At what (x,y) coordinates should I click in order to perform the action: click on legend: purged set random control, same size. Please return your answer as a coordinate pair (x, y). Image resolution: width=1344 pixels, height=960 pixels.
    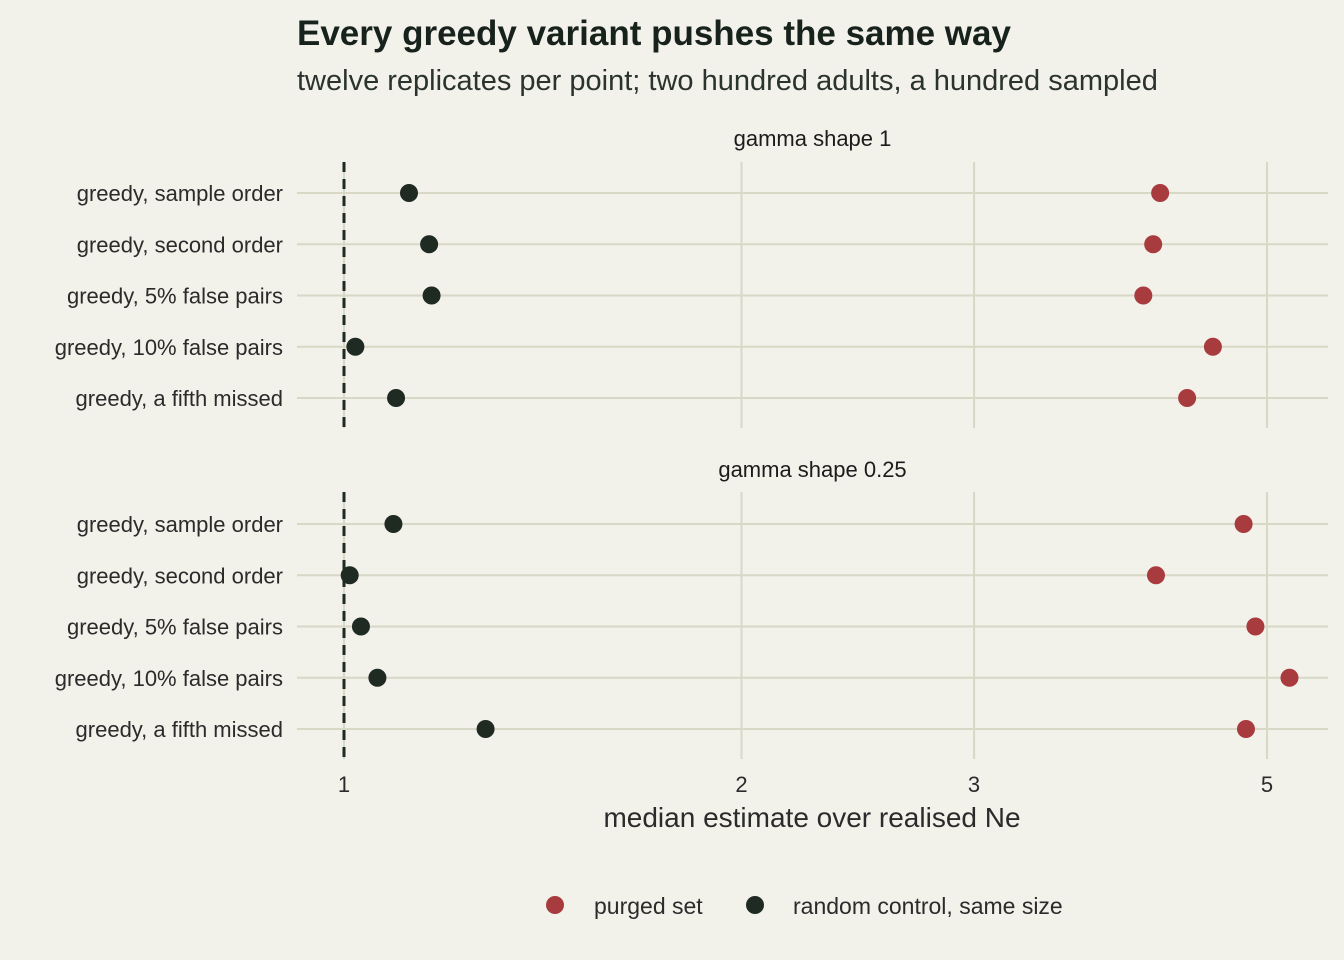
    Looking at the image, I should click on (804, 906).